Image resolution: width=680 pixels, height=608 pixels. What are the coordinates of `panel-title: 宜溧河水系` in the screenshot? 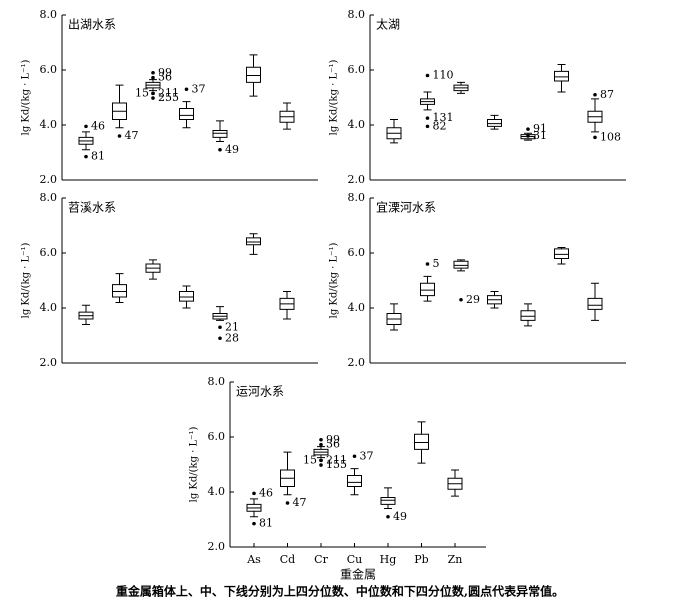 It's located at (406, 207).